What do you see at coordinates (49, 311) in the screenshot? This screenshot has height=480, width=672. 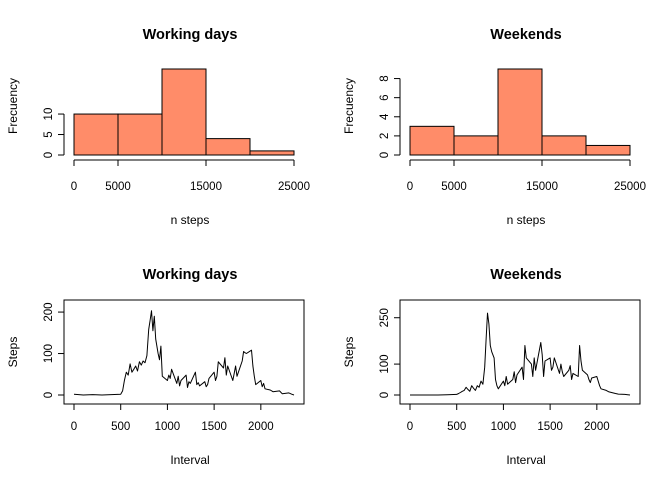 I see `y-tick-label: 200` at bounding box center [49, 311].